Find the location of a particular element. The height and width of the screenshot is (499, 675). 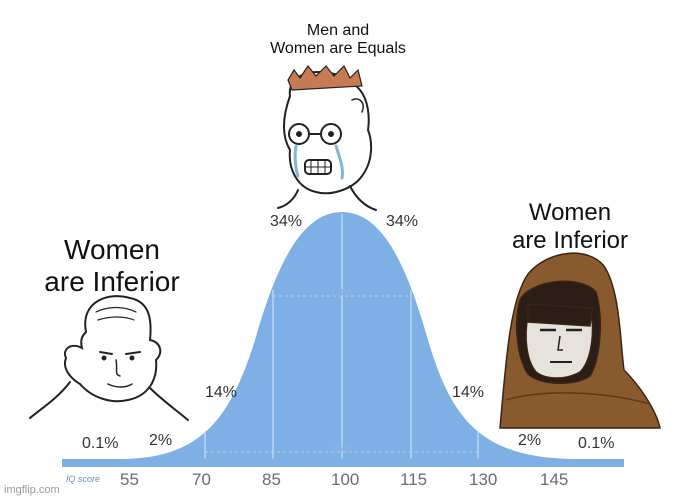

pct-right-outer: 0.1% is located at coordinates (596, 443).